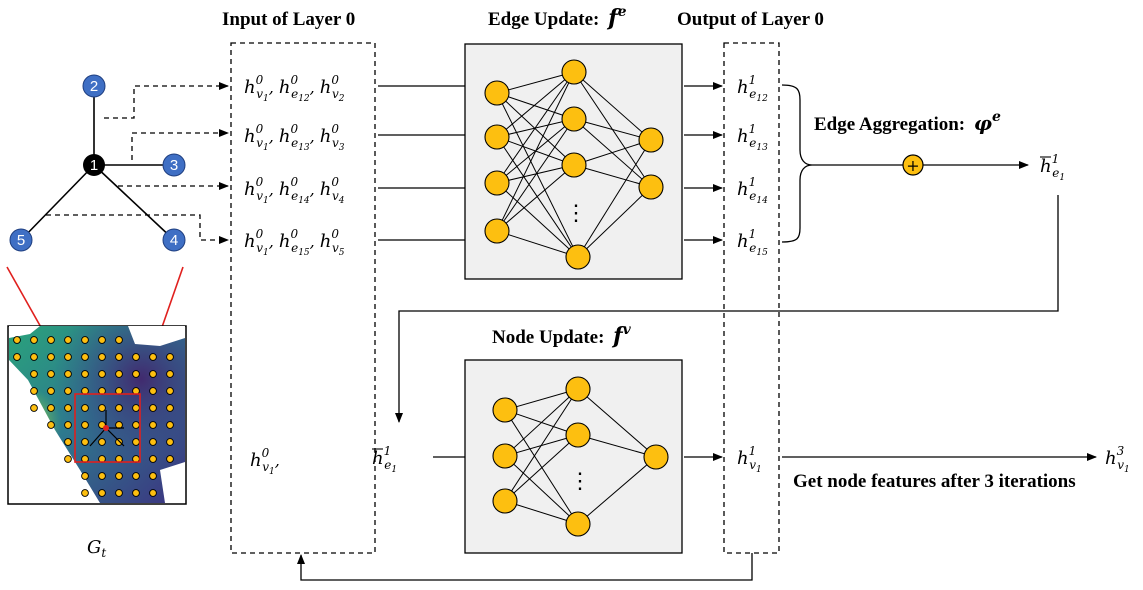  What do you see at coordinates (752, 165) in the screenshot?
I see `output-edge-features: h1 e12 h1 e13 h1 e14 h1 e15` at bounding box center [752, 165].